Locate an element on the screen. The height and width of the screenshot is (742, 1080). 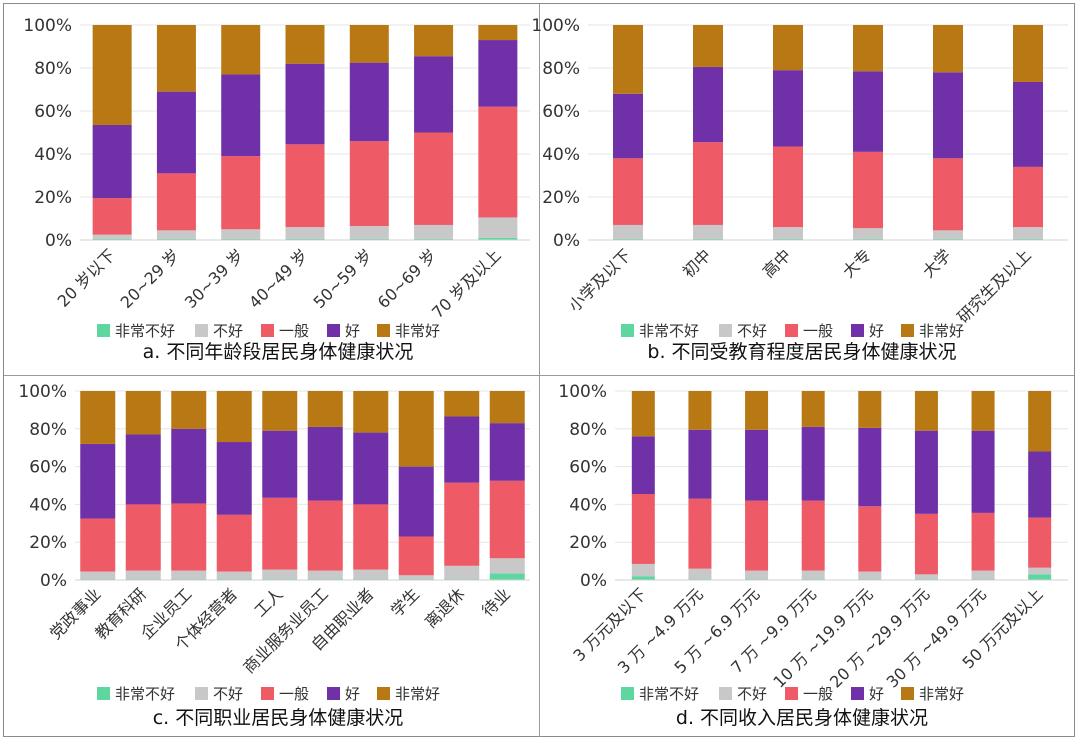
bar-segment-不好-20万~29.9万元 is located at coordinates (926, 577).